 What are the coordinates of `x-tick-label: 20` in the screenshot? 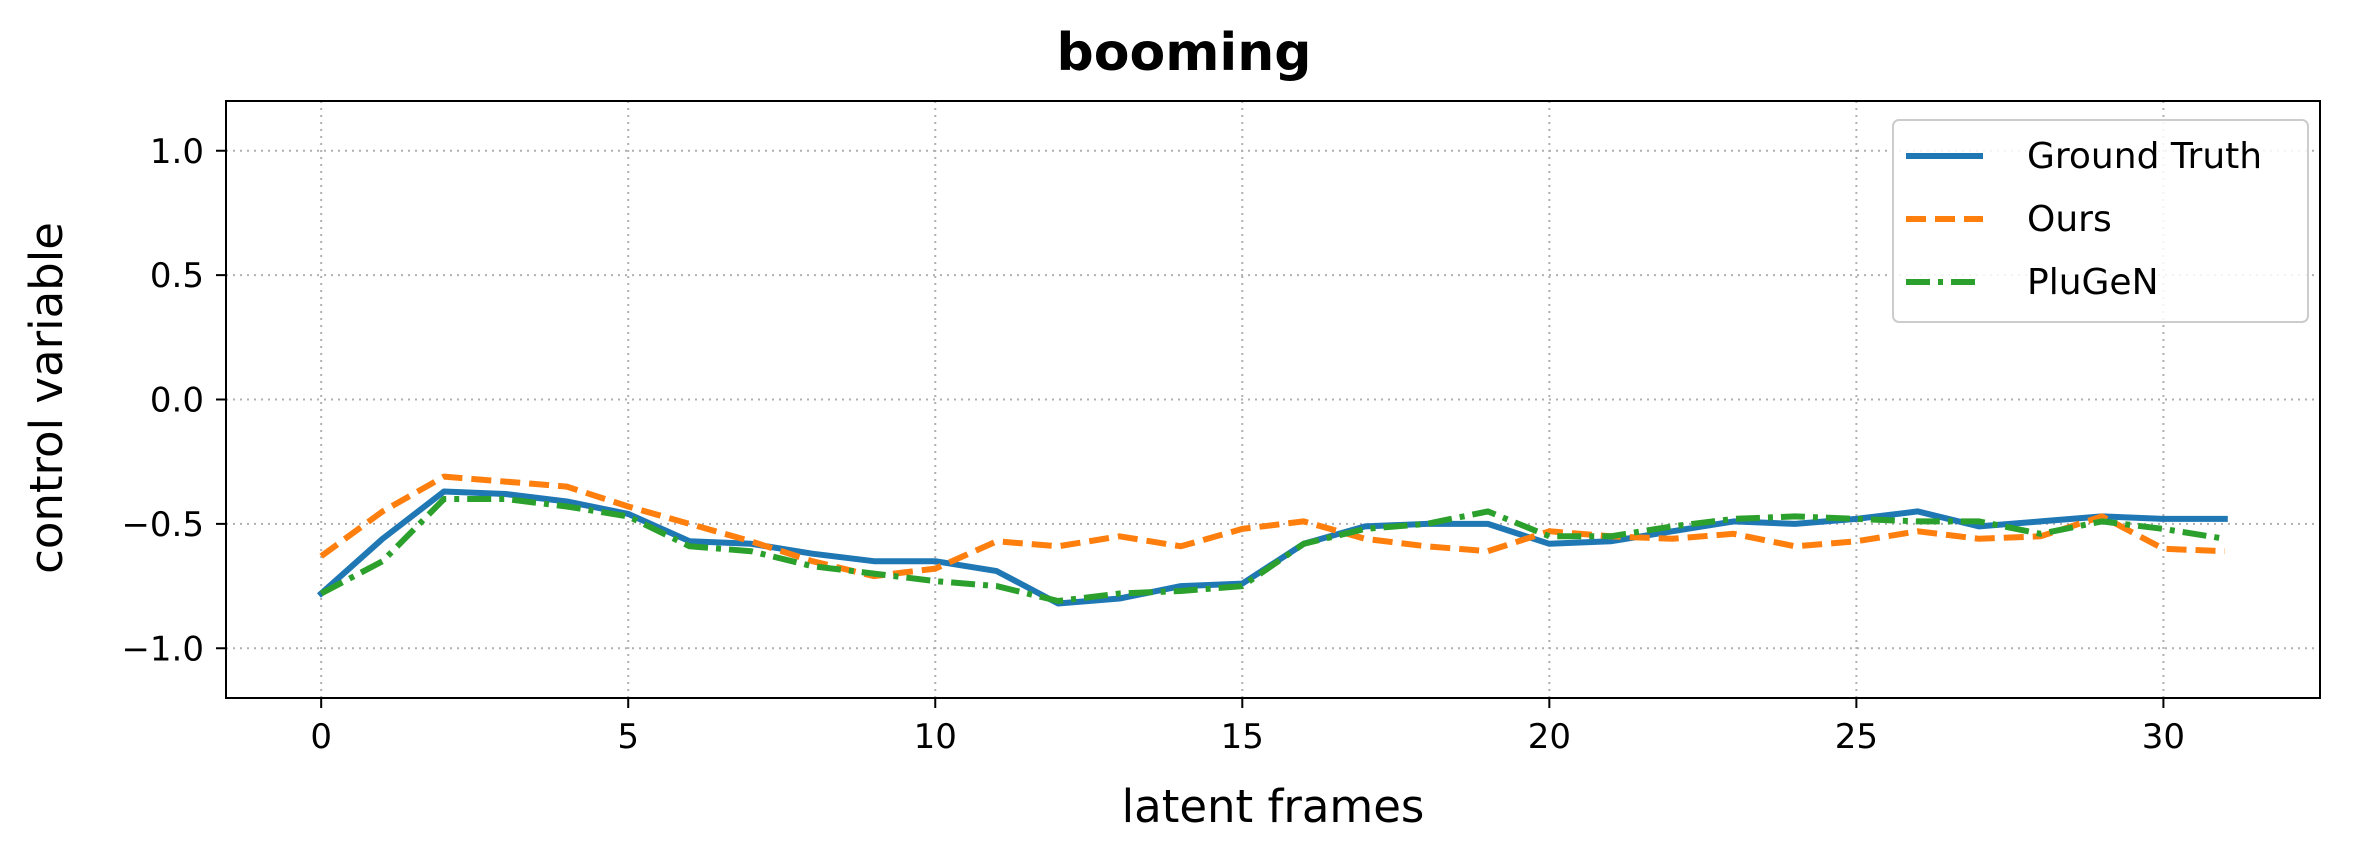 It's located at (1549, 737).